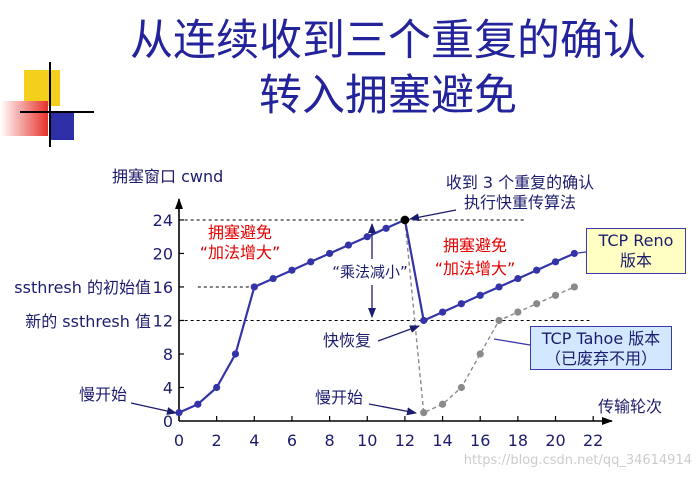 The image size is (700, 480). I want to click on x-axis-label: 传输轮次, so click(630, 406).